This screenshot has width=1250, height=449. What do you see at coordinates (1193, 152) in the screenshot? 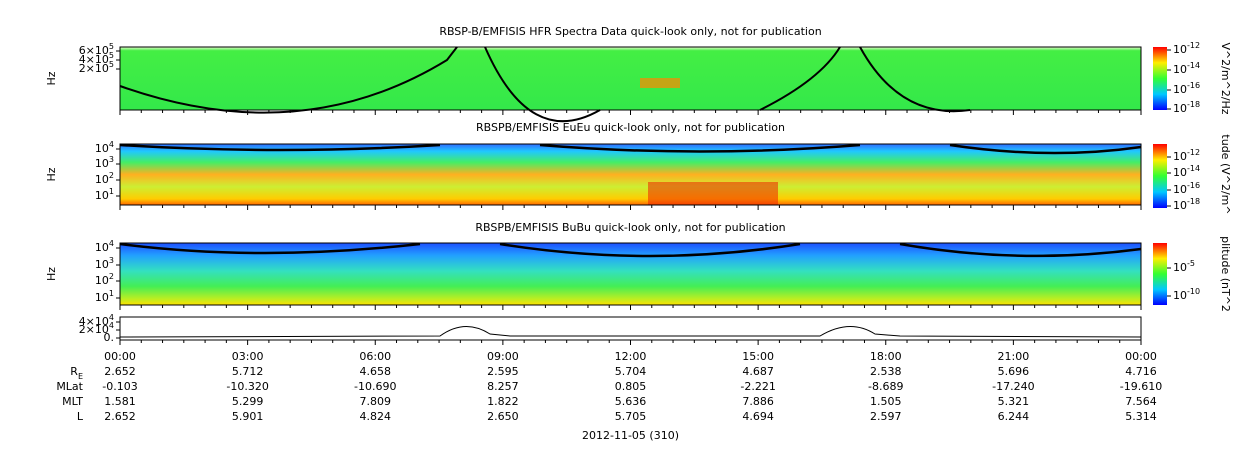
I see `tick-exponent: -12` at bounding box center [1193, 152].